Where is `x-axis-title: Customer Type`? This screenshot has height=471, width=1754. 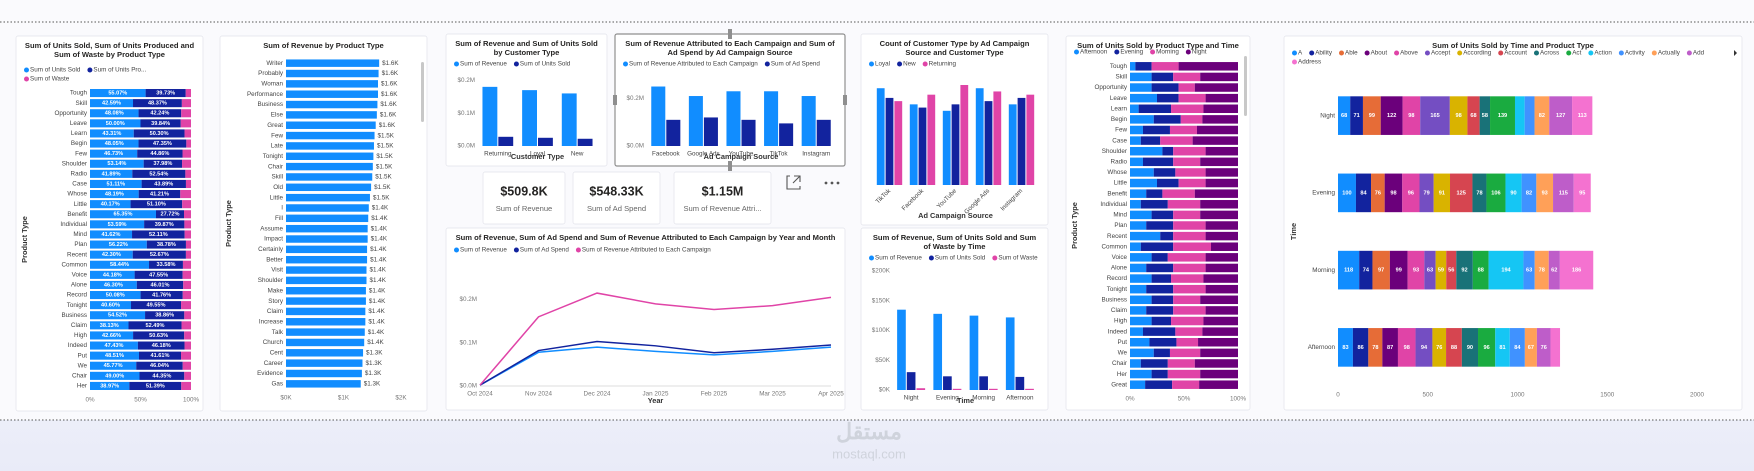 x-axis-title: Customer Type is located at coordinates (537, 156).